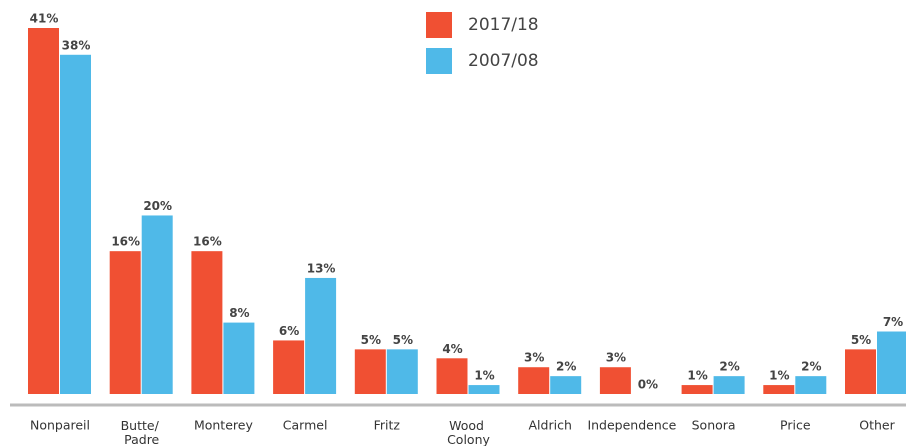 Image resolution: width=906 pixels, height=446 pixels. I want to click on value-label: 0%, so click(648, 385).